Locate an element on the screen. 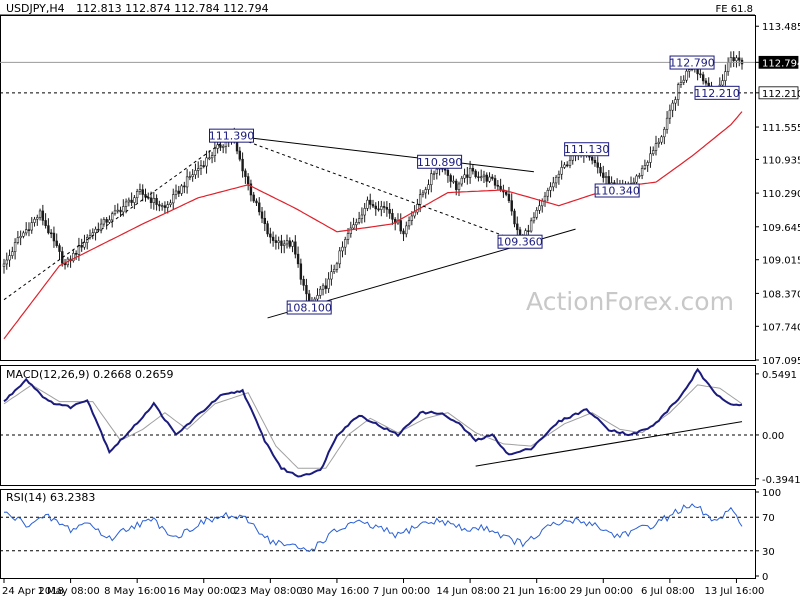 Image resolution: width=800 pixels, height=604 pixels. y-tick: 109.015 is located at coordinates (777, 261).